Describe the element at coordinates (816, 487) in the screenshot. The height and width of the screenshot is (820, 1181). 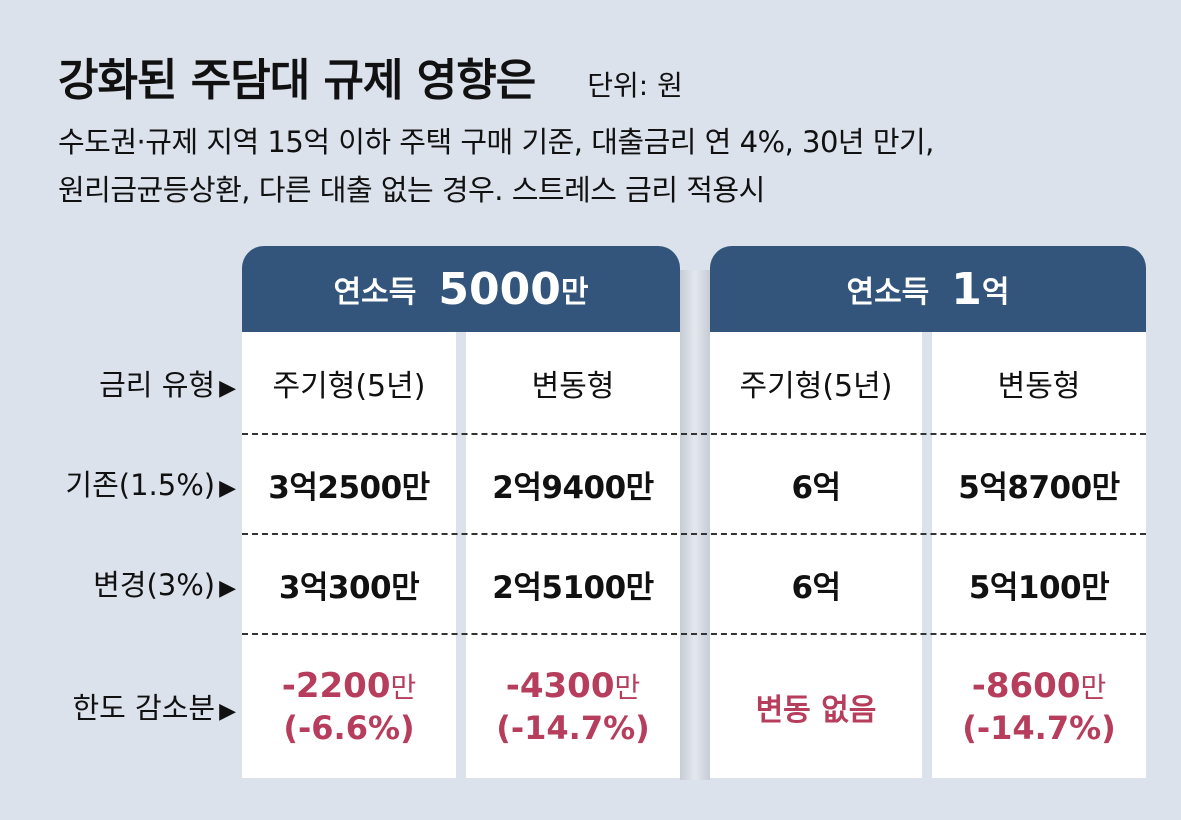
I see `base-cell-3: 6억` at that location.